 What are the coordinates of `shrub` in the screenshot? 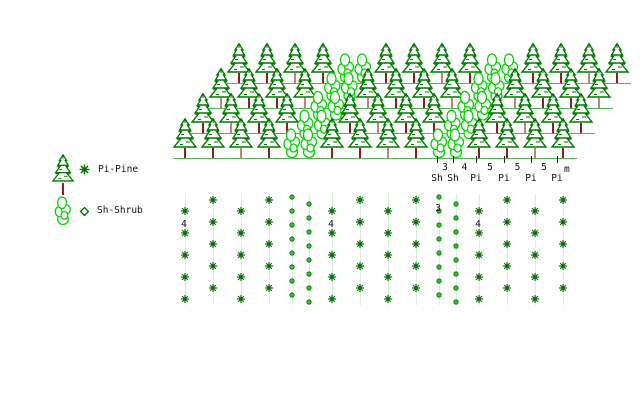 It's located at (483, 105).